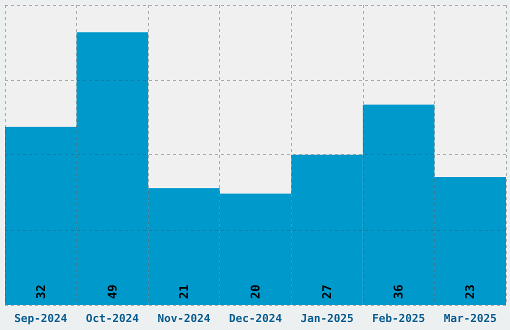 This screenshot has width=510, height=330. I want to click on data-label: 20, so click(255, 291).